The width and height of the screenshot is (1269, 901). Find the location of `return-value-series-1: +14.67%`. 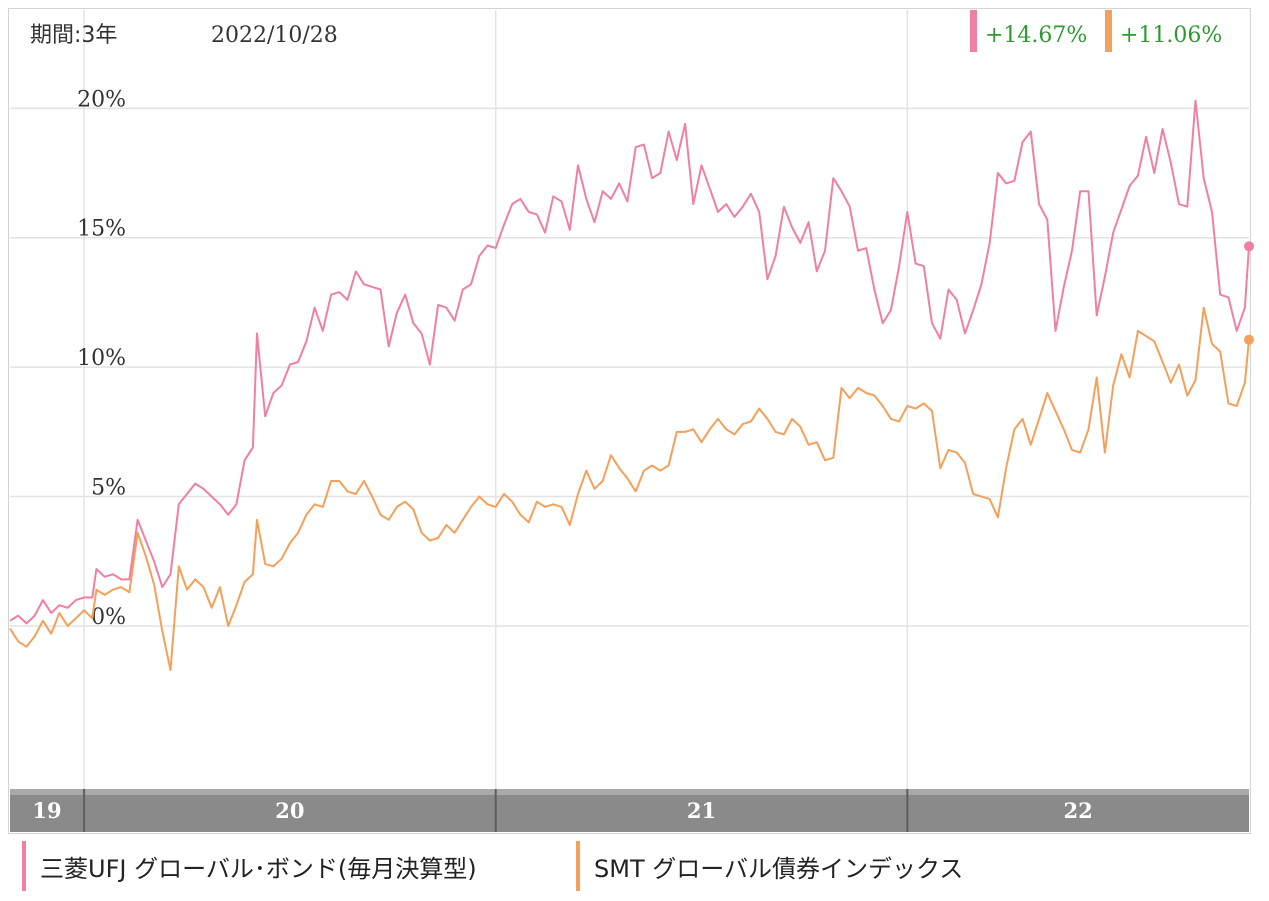

return-value-series-1: +14.67% is located at coordinates (1036, 35).